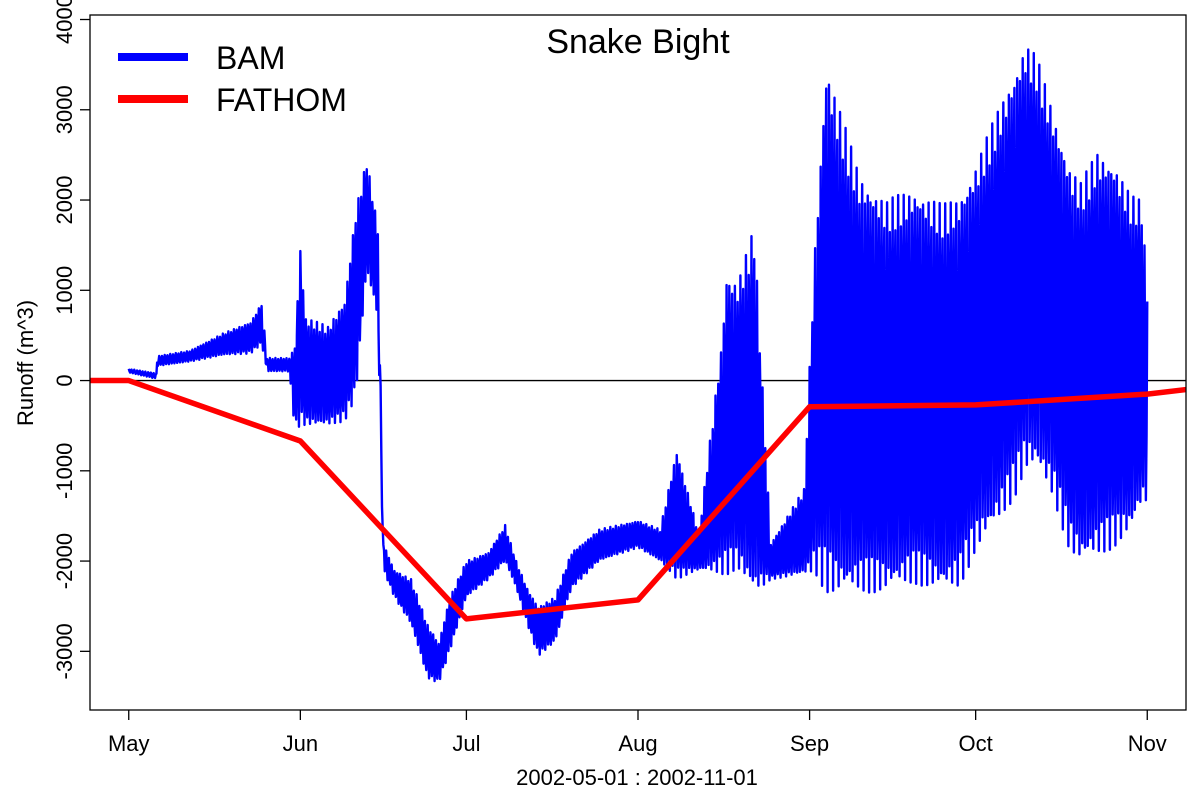 This screenshot has height=800, width=1200. Describe the element at coordinates (64, 109) in the screenshot. I see `y-tick-label: 3000` at that location.